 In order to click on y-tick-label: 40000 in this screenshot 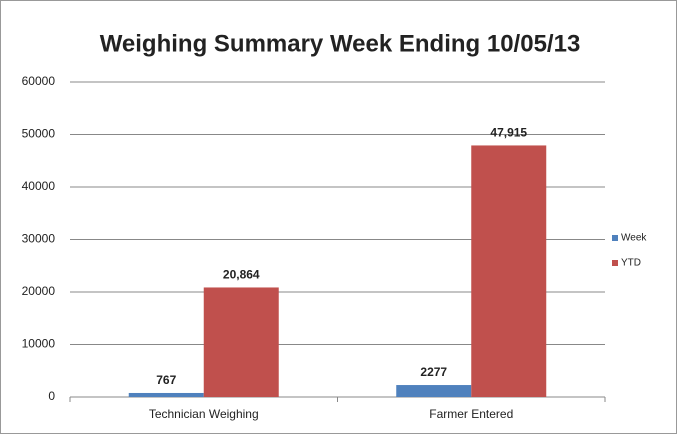, I will do `click(39, 186)`.